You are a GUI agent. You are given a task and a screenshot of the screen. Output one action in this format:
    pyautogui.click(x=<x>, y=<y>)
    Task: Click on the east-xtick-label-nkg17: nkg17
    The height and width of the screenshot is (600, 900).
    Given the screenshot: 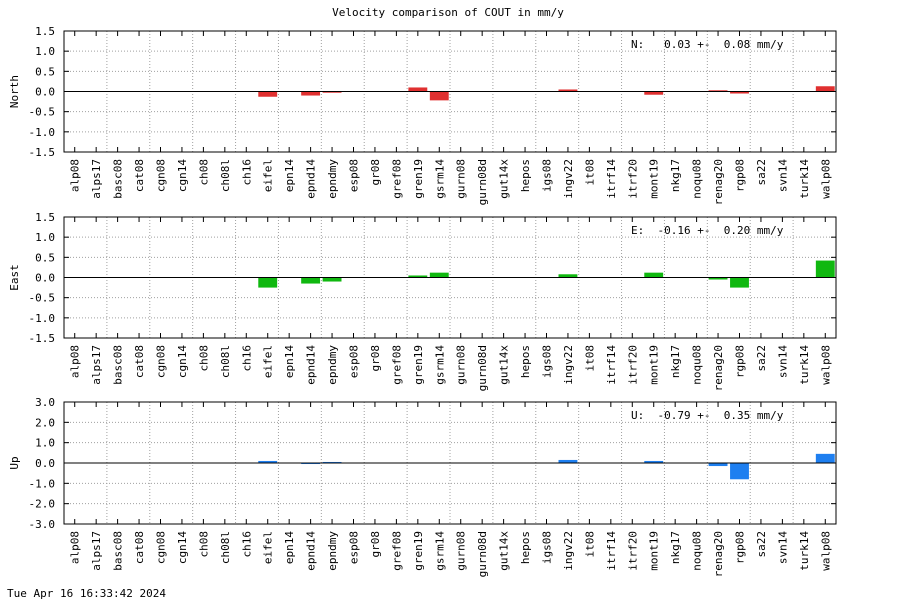 What is the action you would take?
    pyautogui.click(x=675, y=361)
    